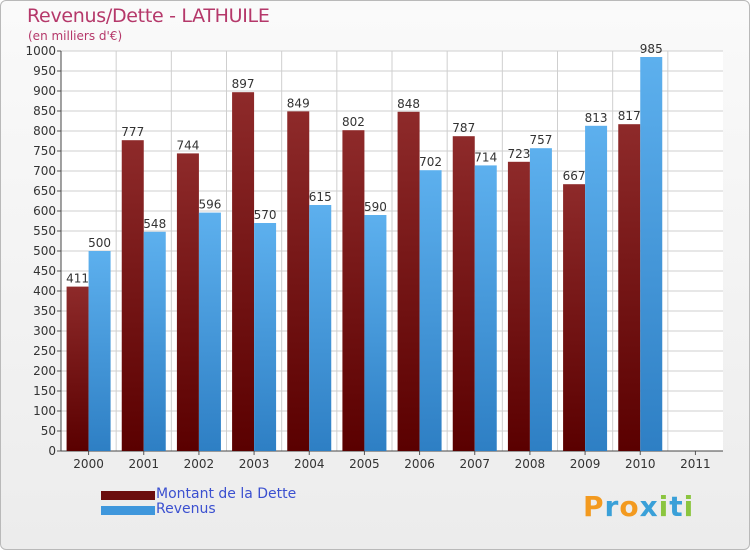  What do you see at coordinates (695, 464) in the screenshot?
I see `x-tick-label-2011: 2011` at bounding box center [695, 464].